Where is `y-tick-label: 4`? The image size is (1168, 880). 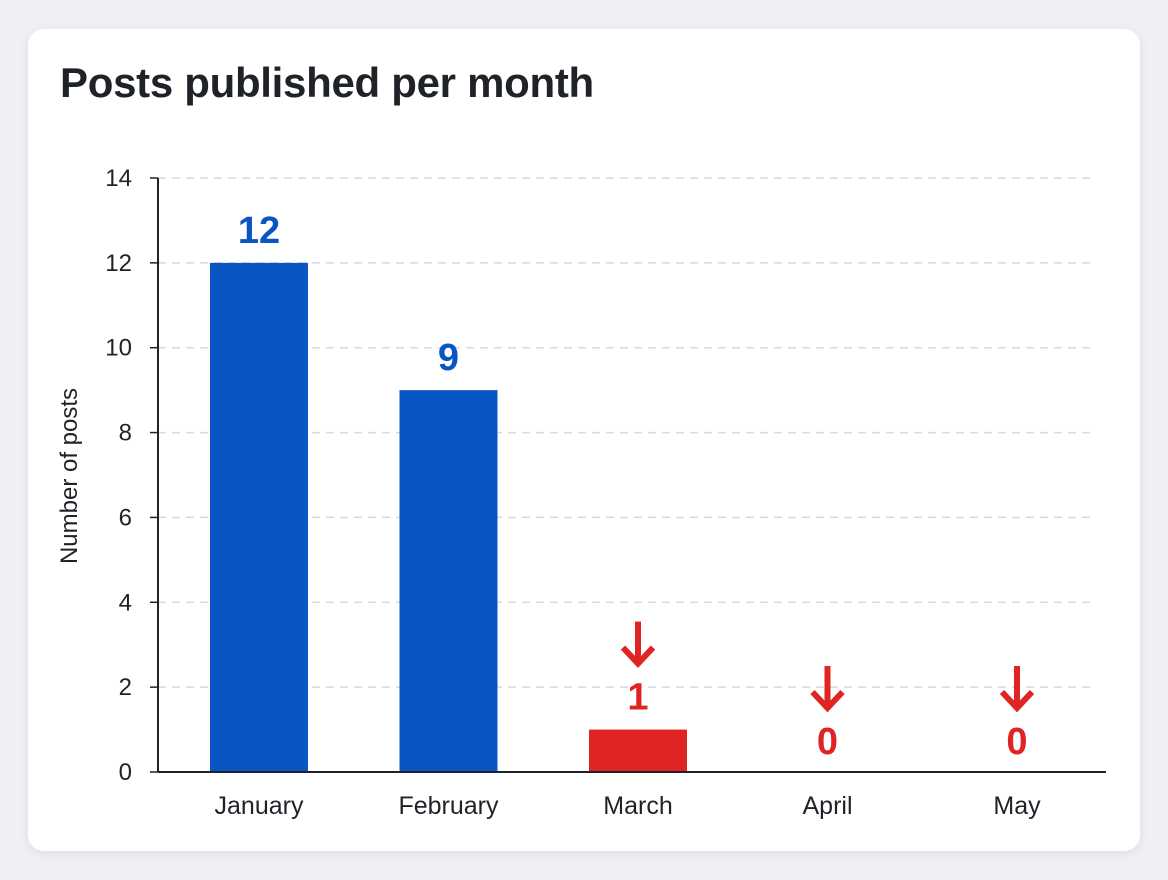
y-tick-label: 4 is located at coordinates (125, 602).